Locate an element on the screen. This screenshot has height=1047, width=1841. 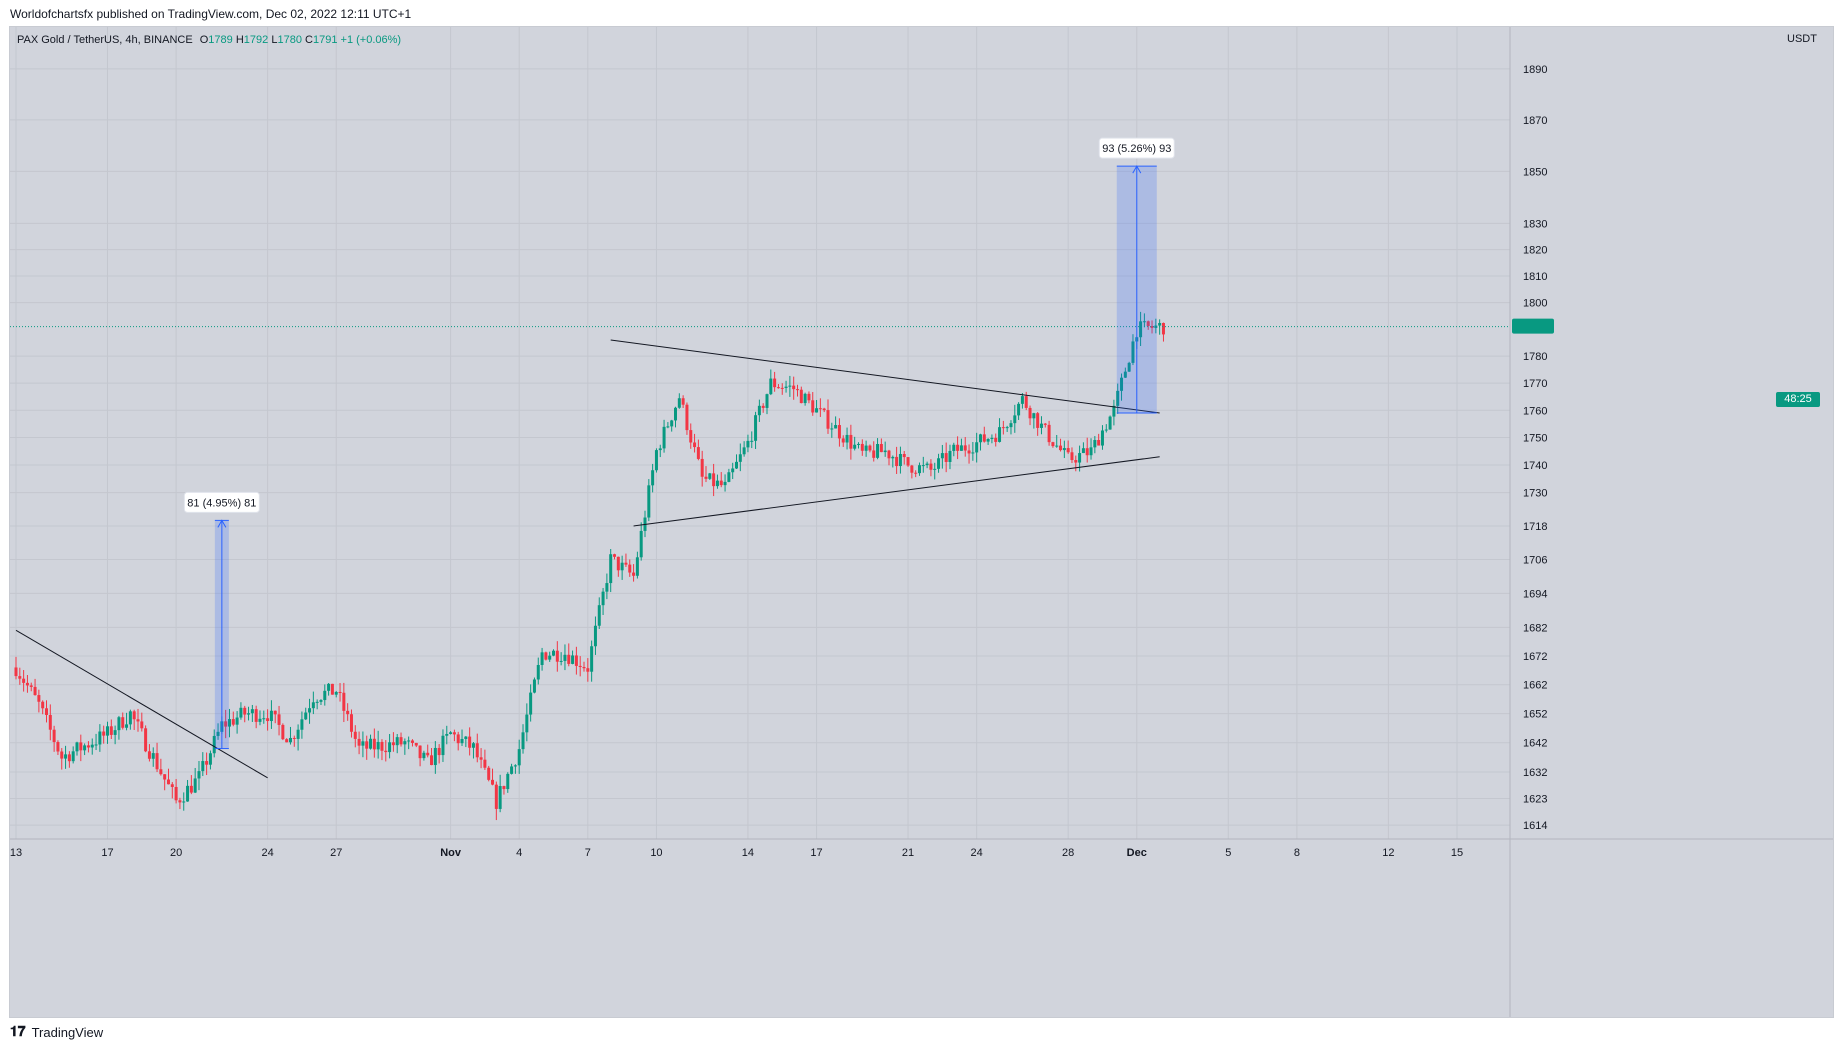
time-tick-label: 28 is located at coordinates (1068, 853).